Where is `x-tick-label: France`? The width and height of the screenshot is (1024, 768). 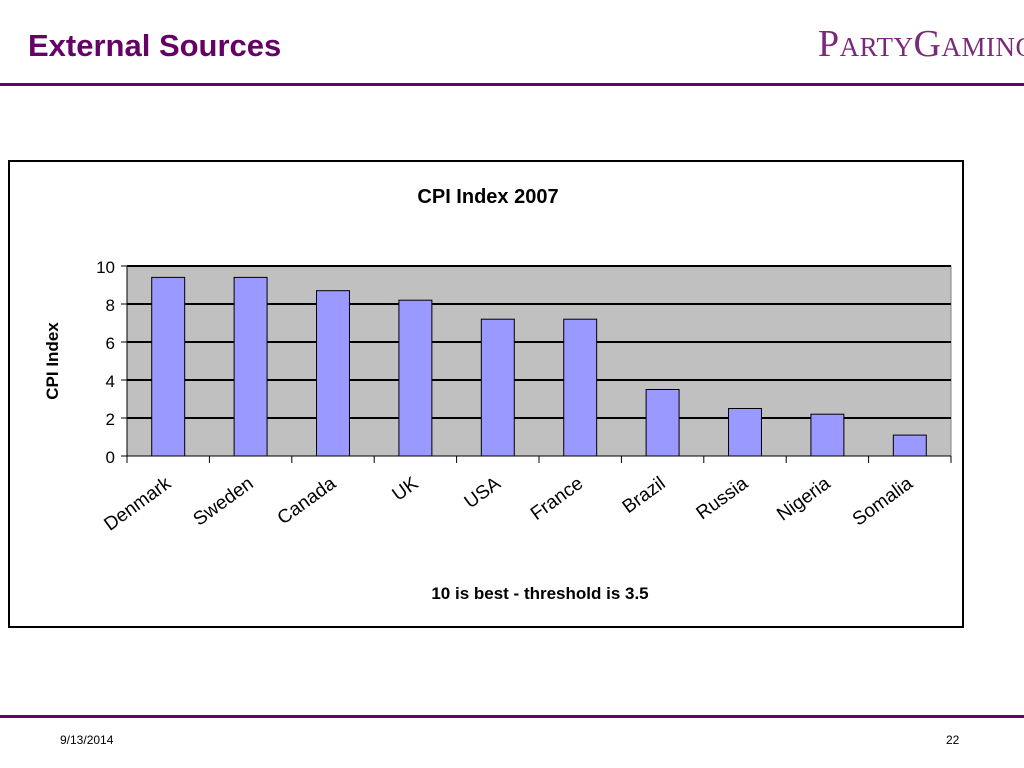
x-tick-label: France is located at coordinates (557, 499).